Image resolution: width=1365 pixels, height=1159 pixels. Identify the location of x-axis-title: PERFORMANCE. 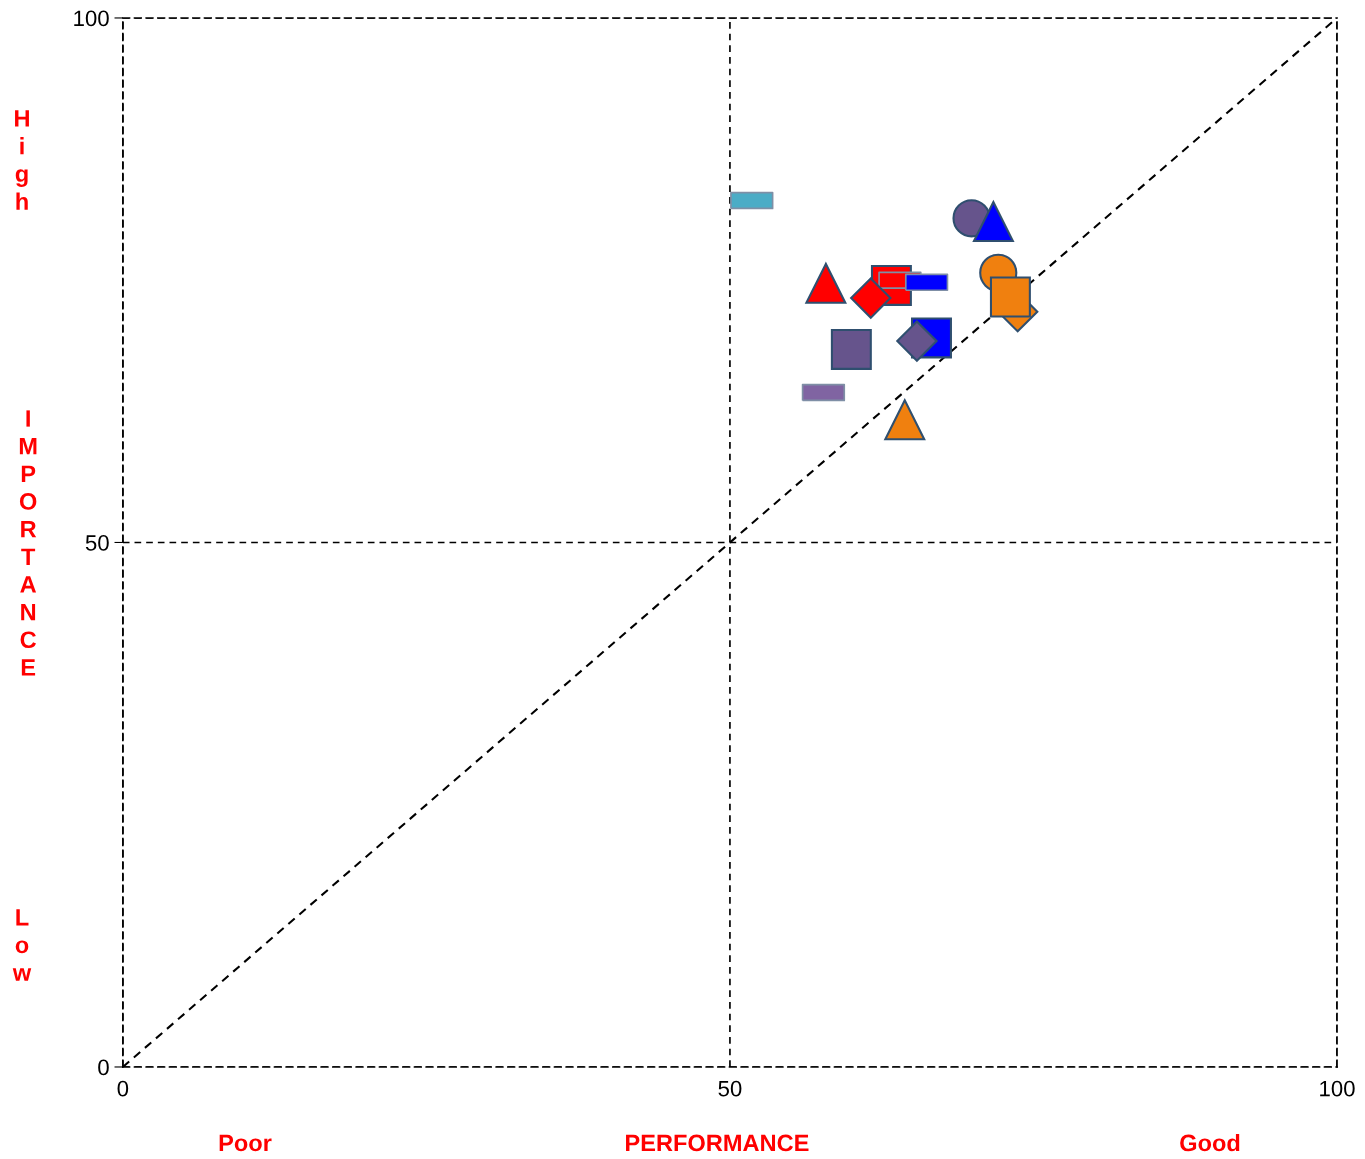
(717, 1143).